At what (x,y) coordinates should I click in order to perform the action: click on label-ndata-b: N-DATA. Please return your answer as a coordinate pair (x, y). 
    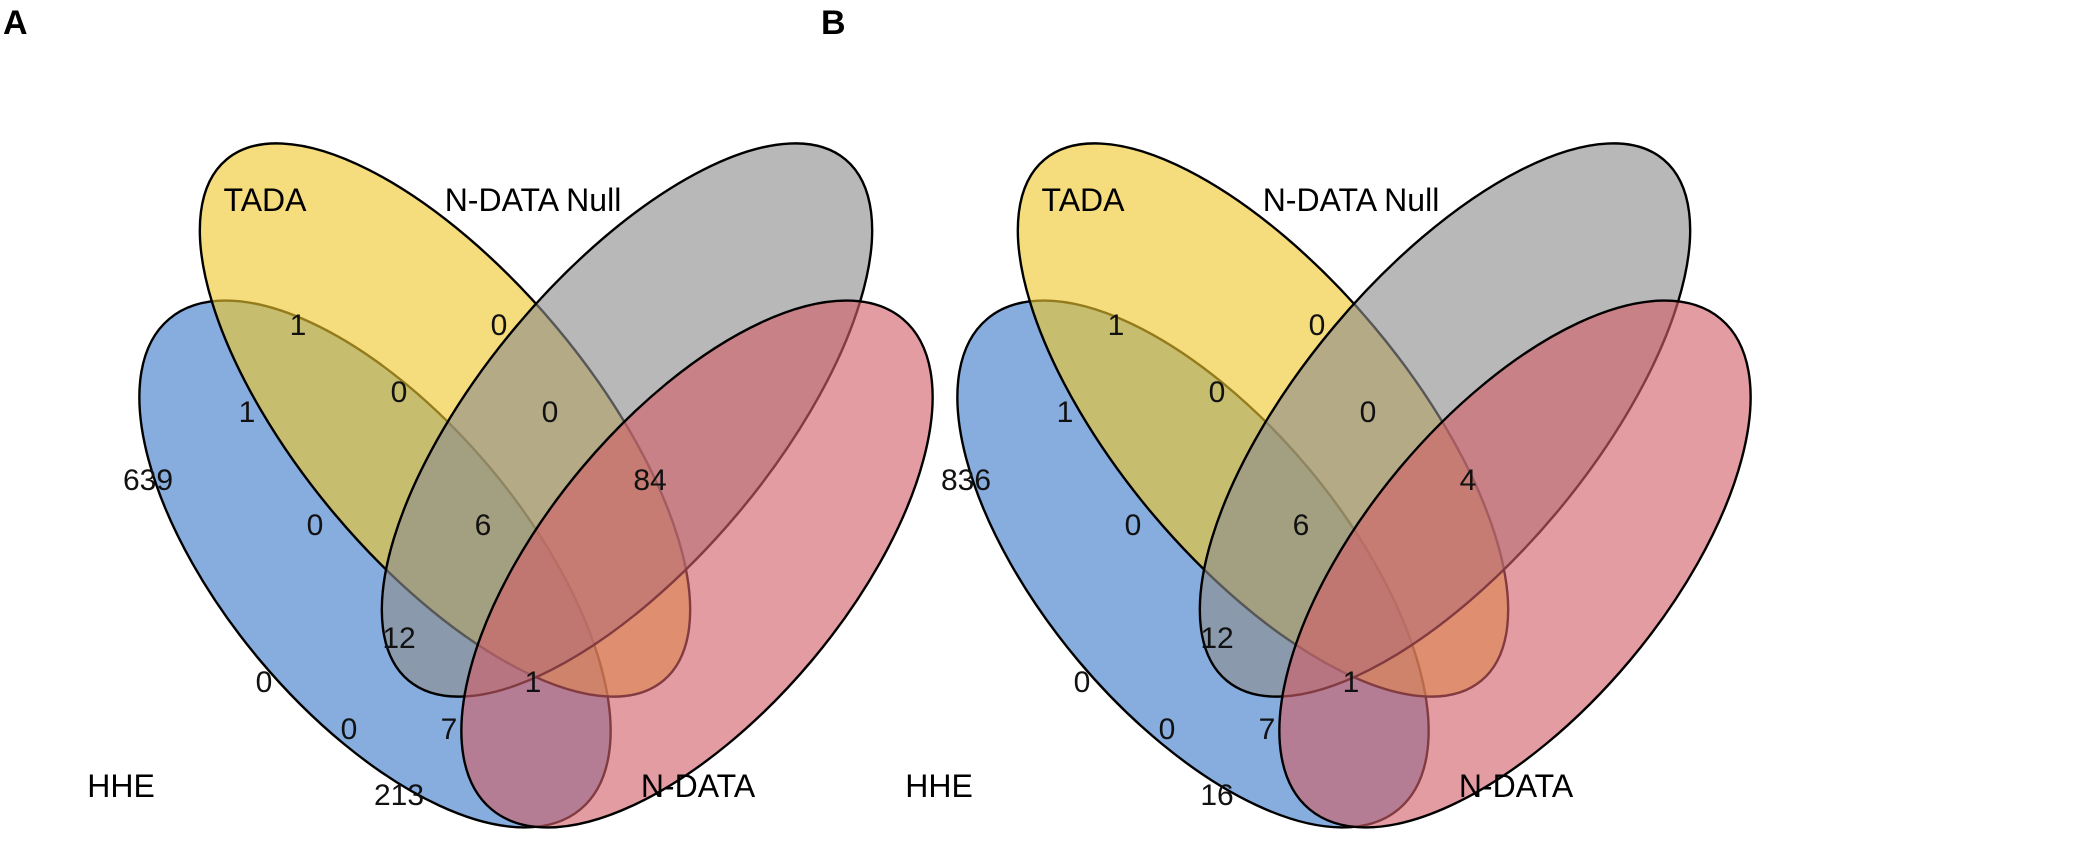
    Looking at the image, I should click on (1516, 786).